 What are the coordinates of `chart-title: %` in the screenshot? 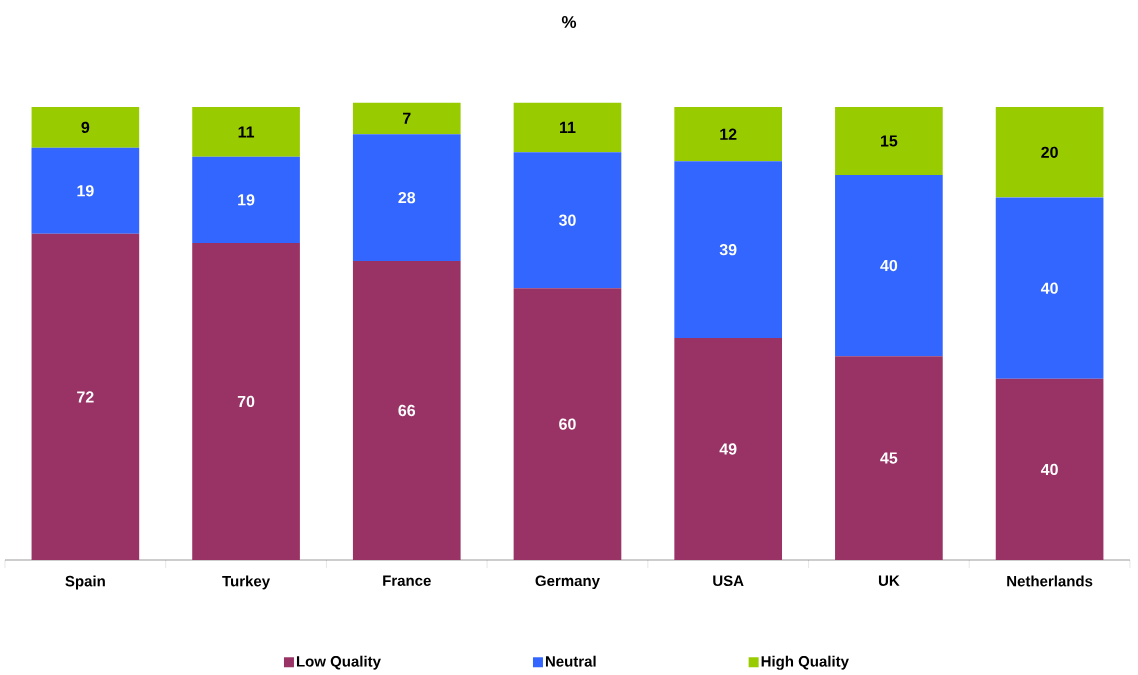 It's located at (569, 22).